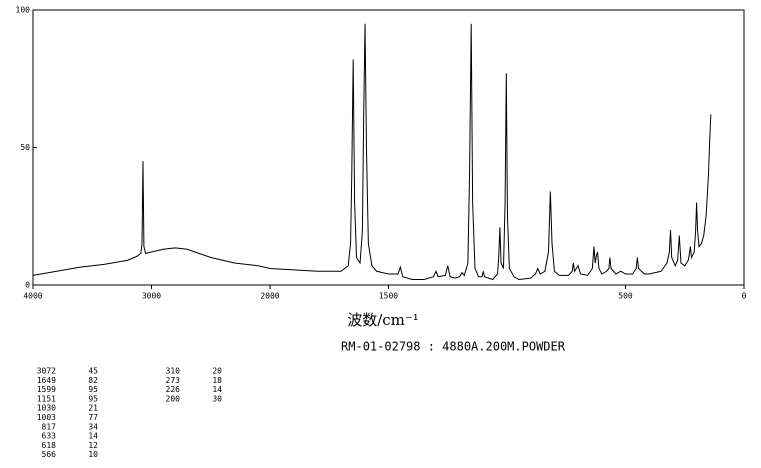  Describe the element at coordinates (46, 398) in the screenshot. I see `peak-wavenumber: 1151` at that location.